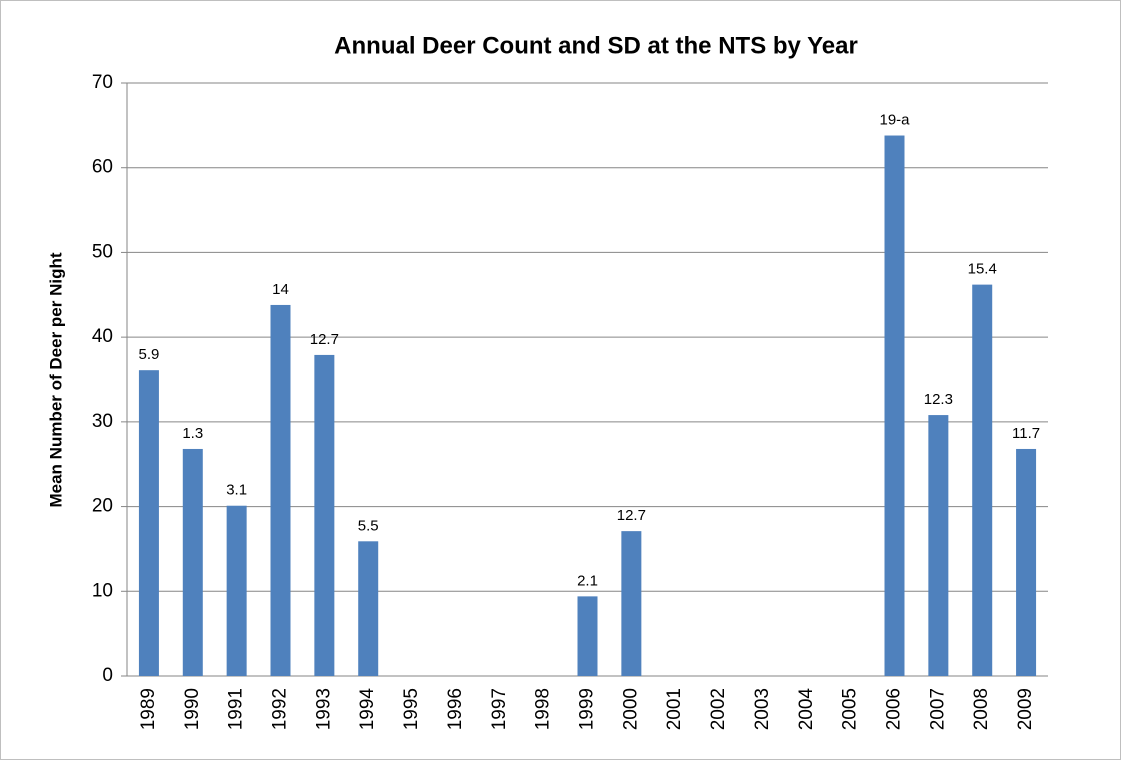 This screenshot has width=1129, height=769. Describe the element at coordinates (280, 289) in the screenshot. I see `sd-label: 14` at that location.